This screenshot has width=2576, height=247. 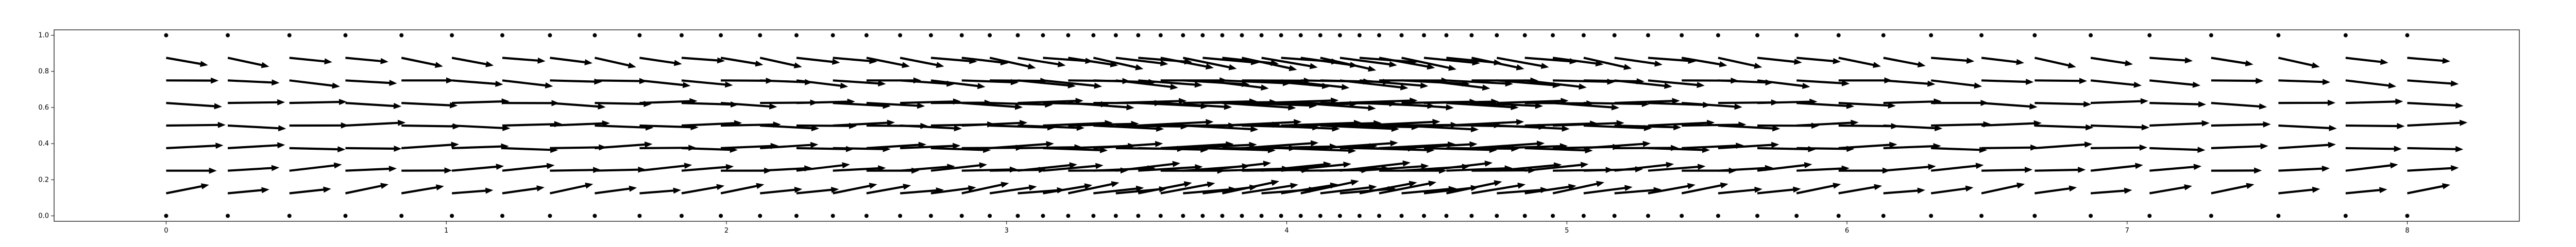 What do you see at coordinates (1567, 231) in the screenshot?
I see `x-tick-label: 5` at bounding box center [1567, 231].